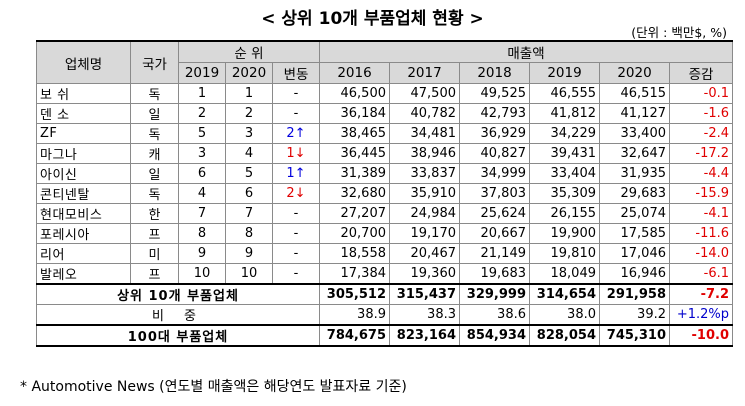  I want to click on top10-sales-2019: 314,654, so click(564, 294).